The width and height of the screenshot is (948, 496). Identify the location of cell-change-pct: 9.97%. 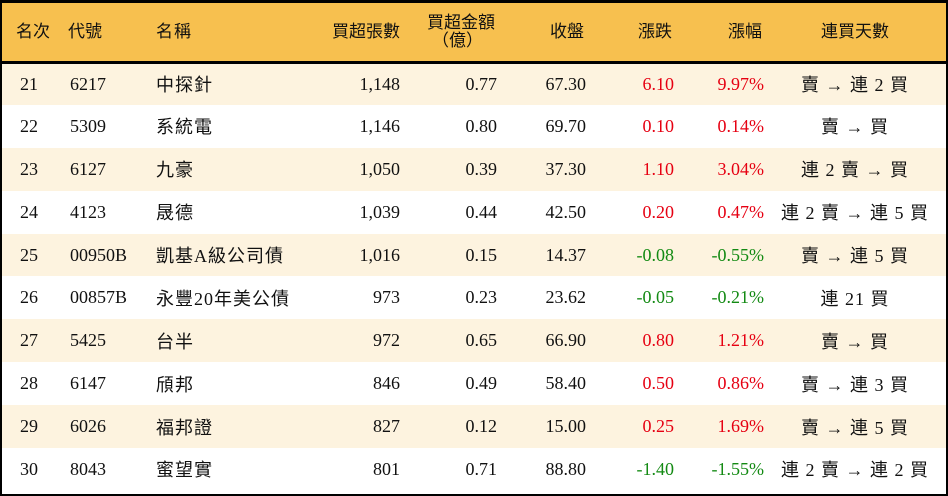
(741, 83).